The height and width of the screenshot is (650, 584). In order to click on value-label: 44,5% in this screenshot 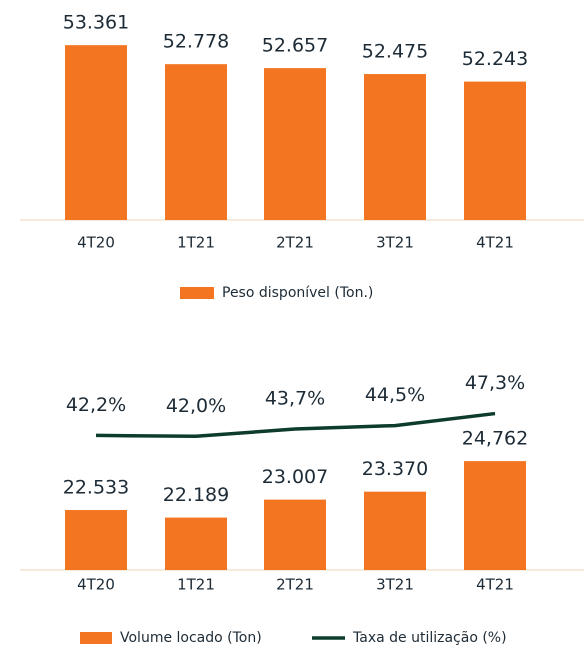, I will do `click(395, 395)`.